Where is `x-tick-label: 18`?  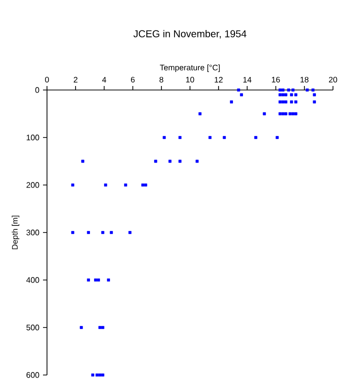 x-tick-label: 18 is located at coordinates (304, 79).